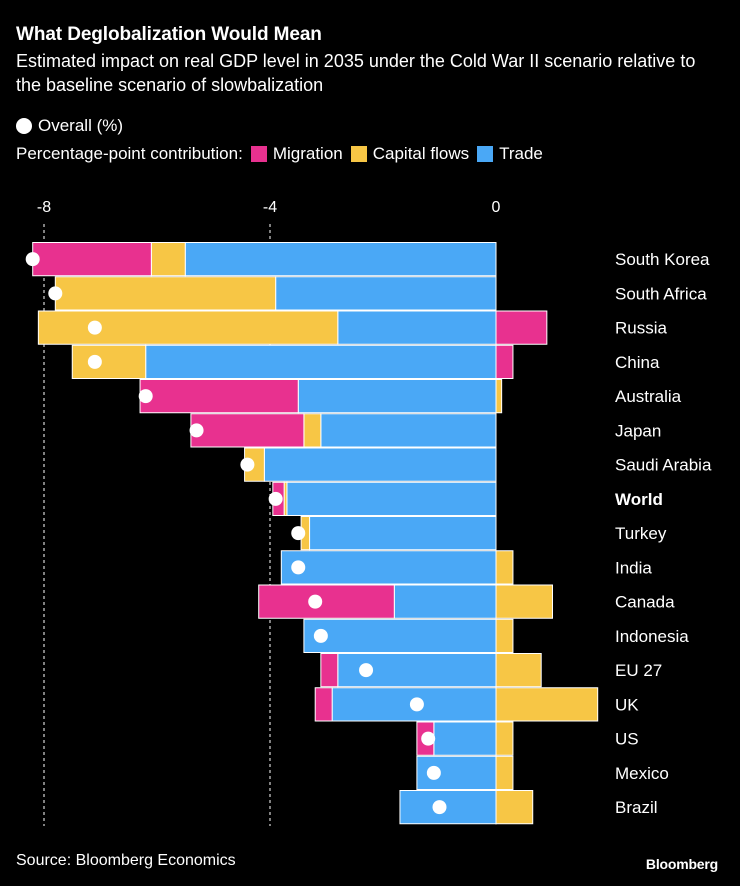 Image resolution: width=740 pixels, height=886 pixels. I want to click on category-label: Mexico, so click(642, 773).